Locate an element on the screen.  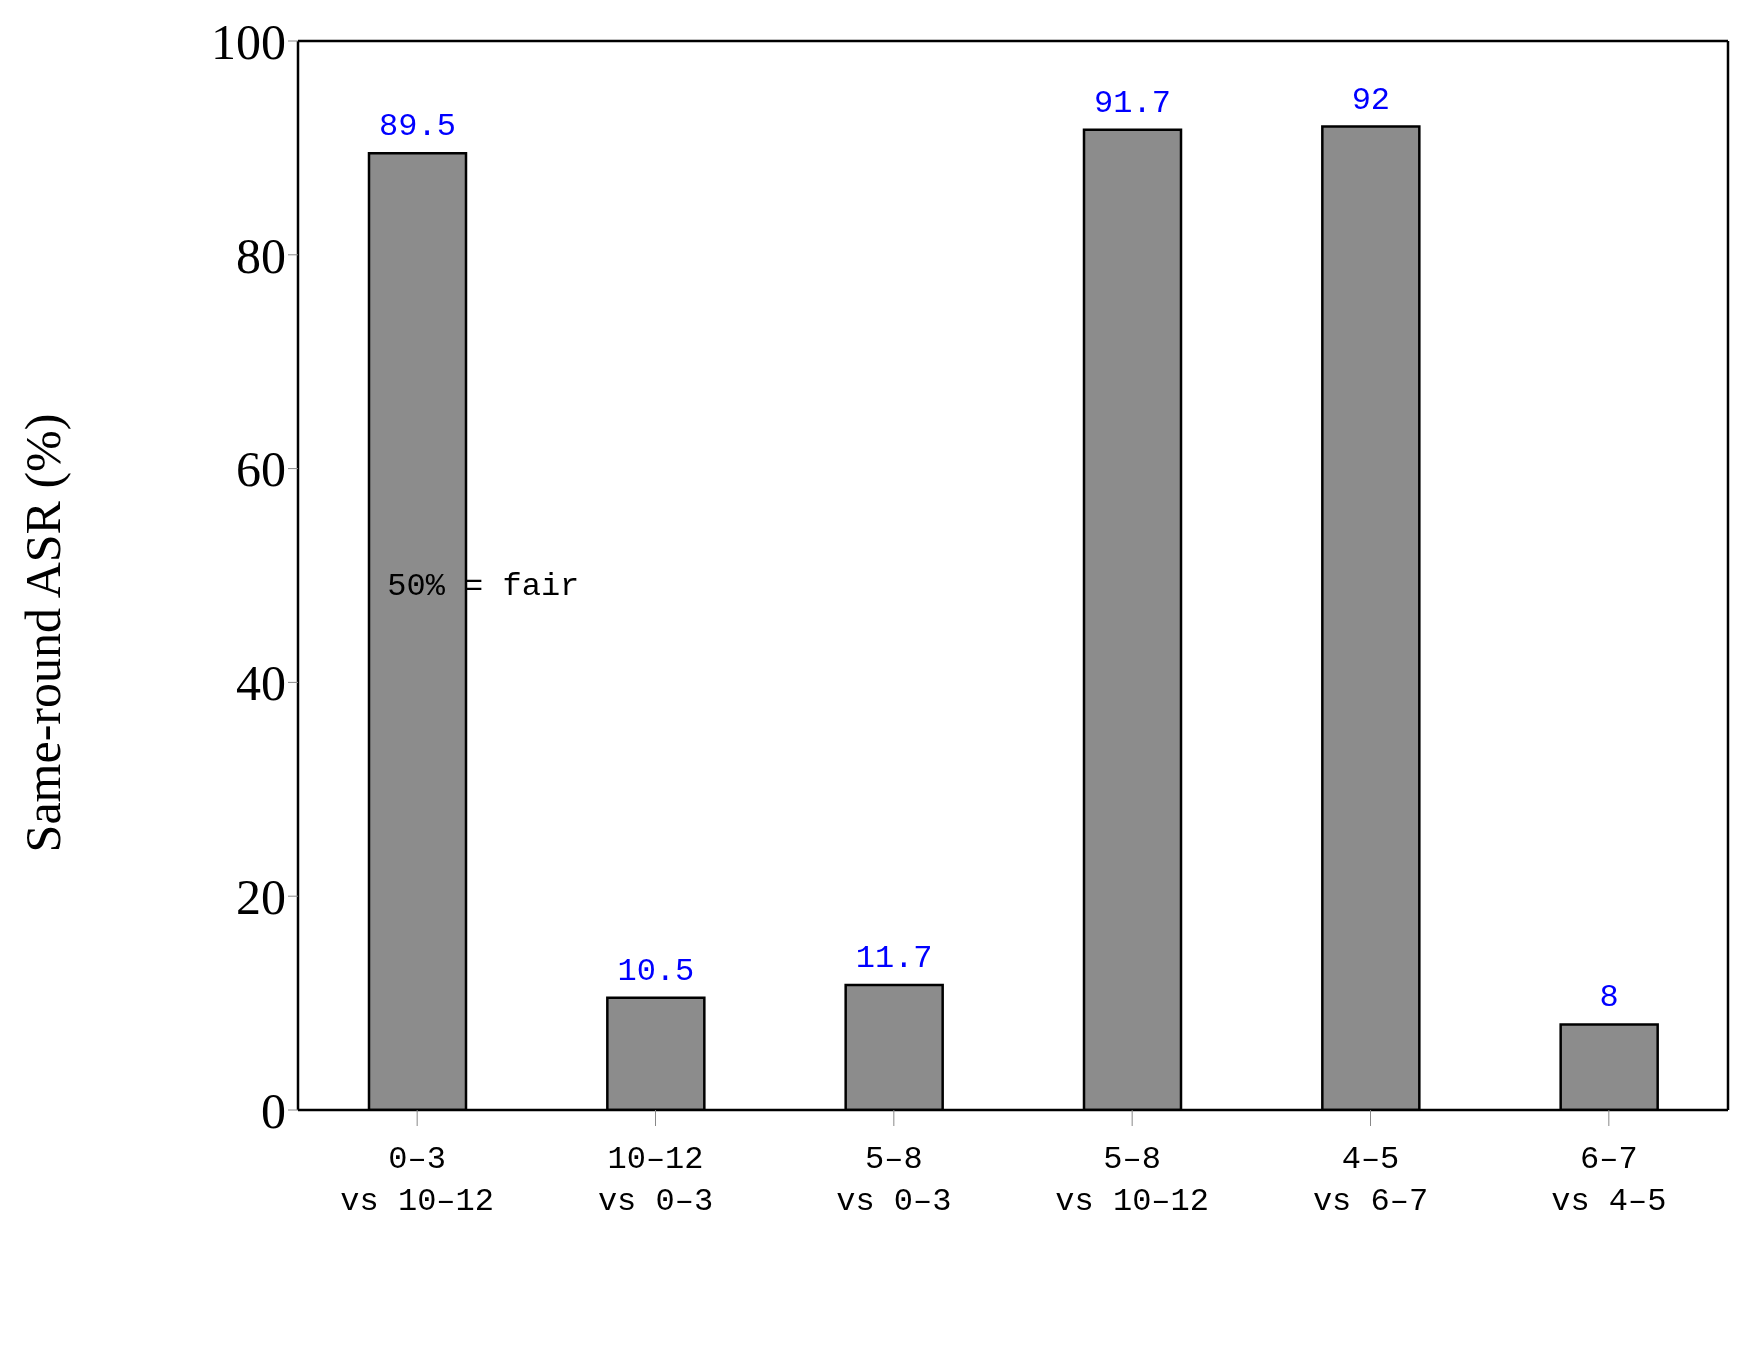
x-tick-label: 6–7 vs 4–5 is located at coordinates (1609, 1180).